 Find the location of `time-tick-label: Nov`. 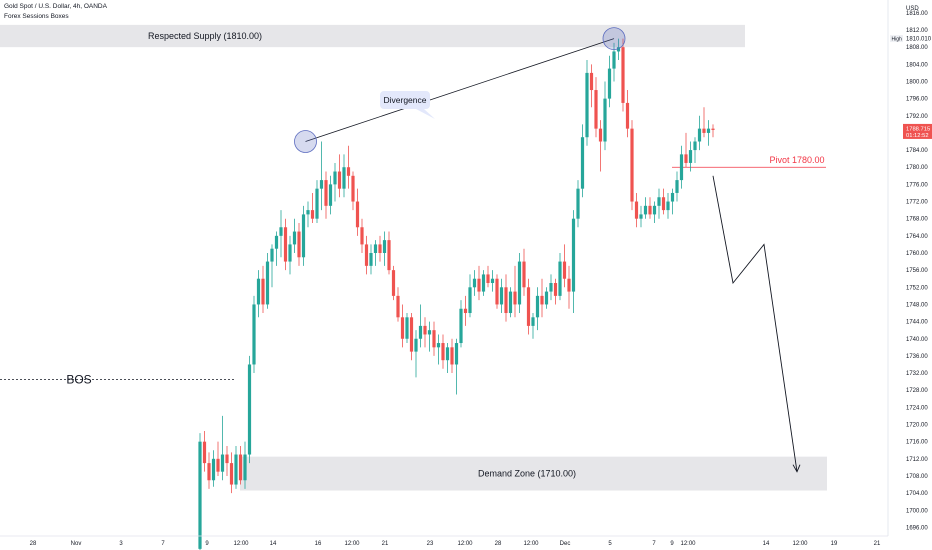

time-tick-label: Nov is located at coordinates (76, 544).